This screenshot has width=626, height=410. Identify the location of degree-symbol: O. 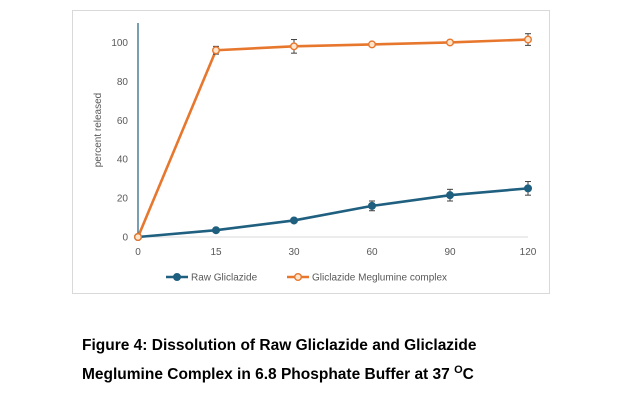
(458, 370).